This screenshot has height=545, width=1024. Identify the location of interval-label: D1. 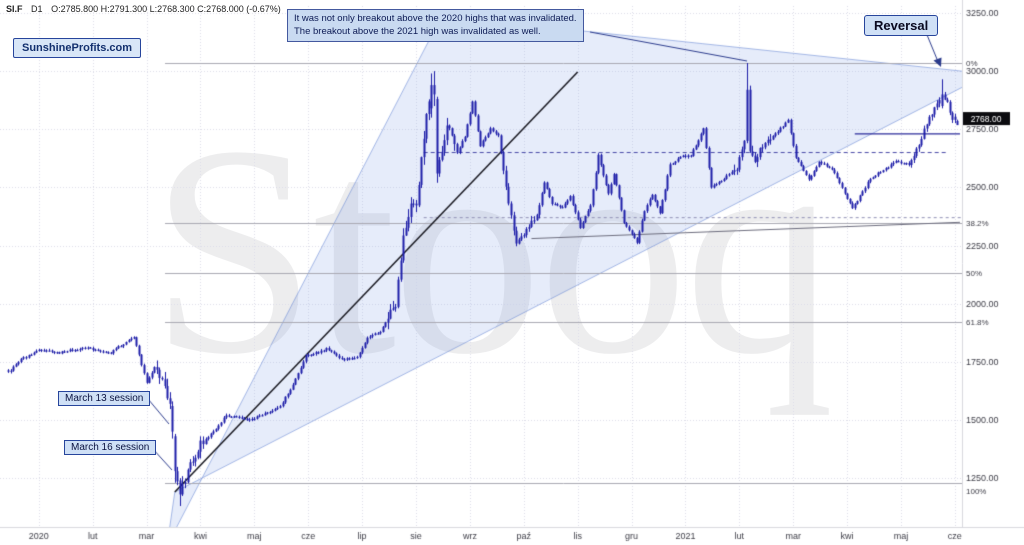
(37, 9).